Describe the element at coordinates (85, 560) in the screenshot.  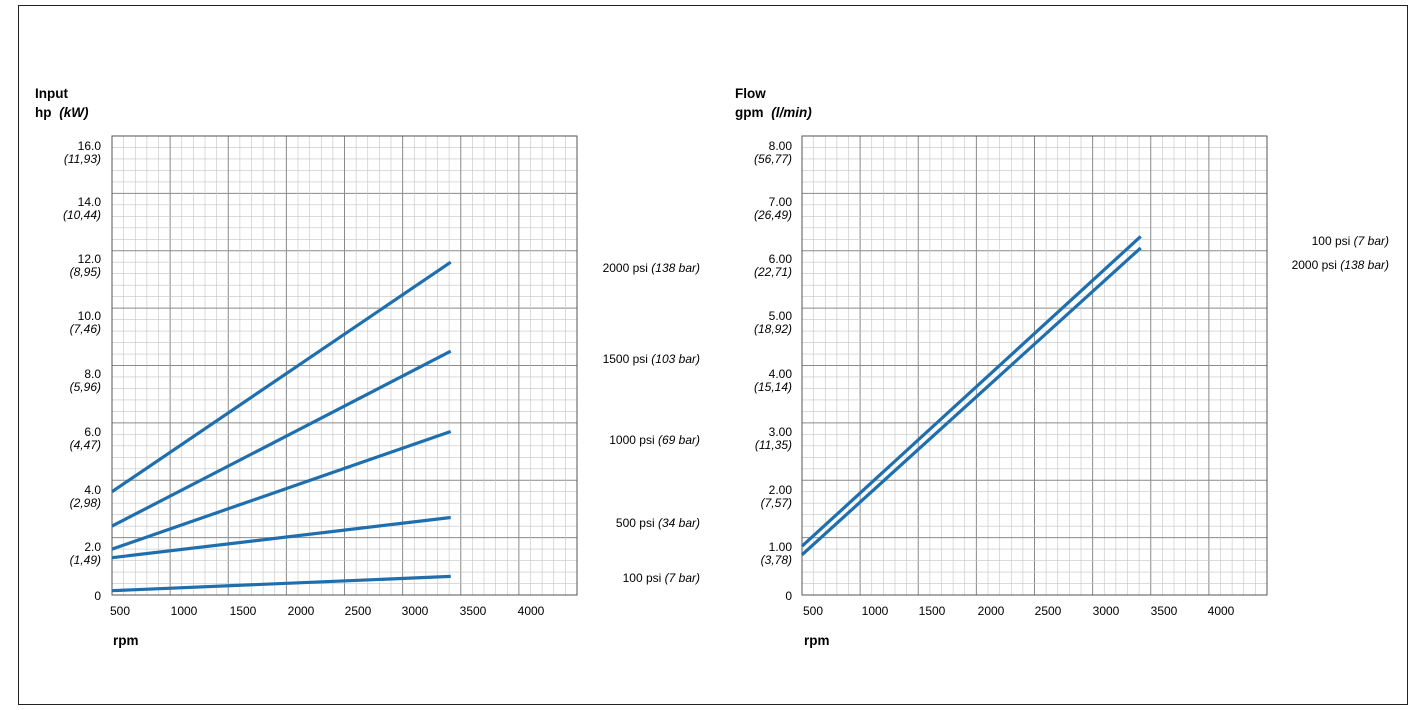
I see `y-tick-alt: (1,49)` at that location.